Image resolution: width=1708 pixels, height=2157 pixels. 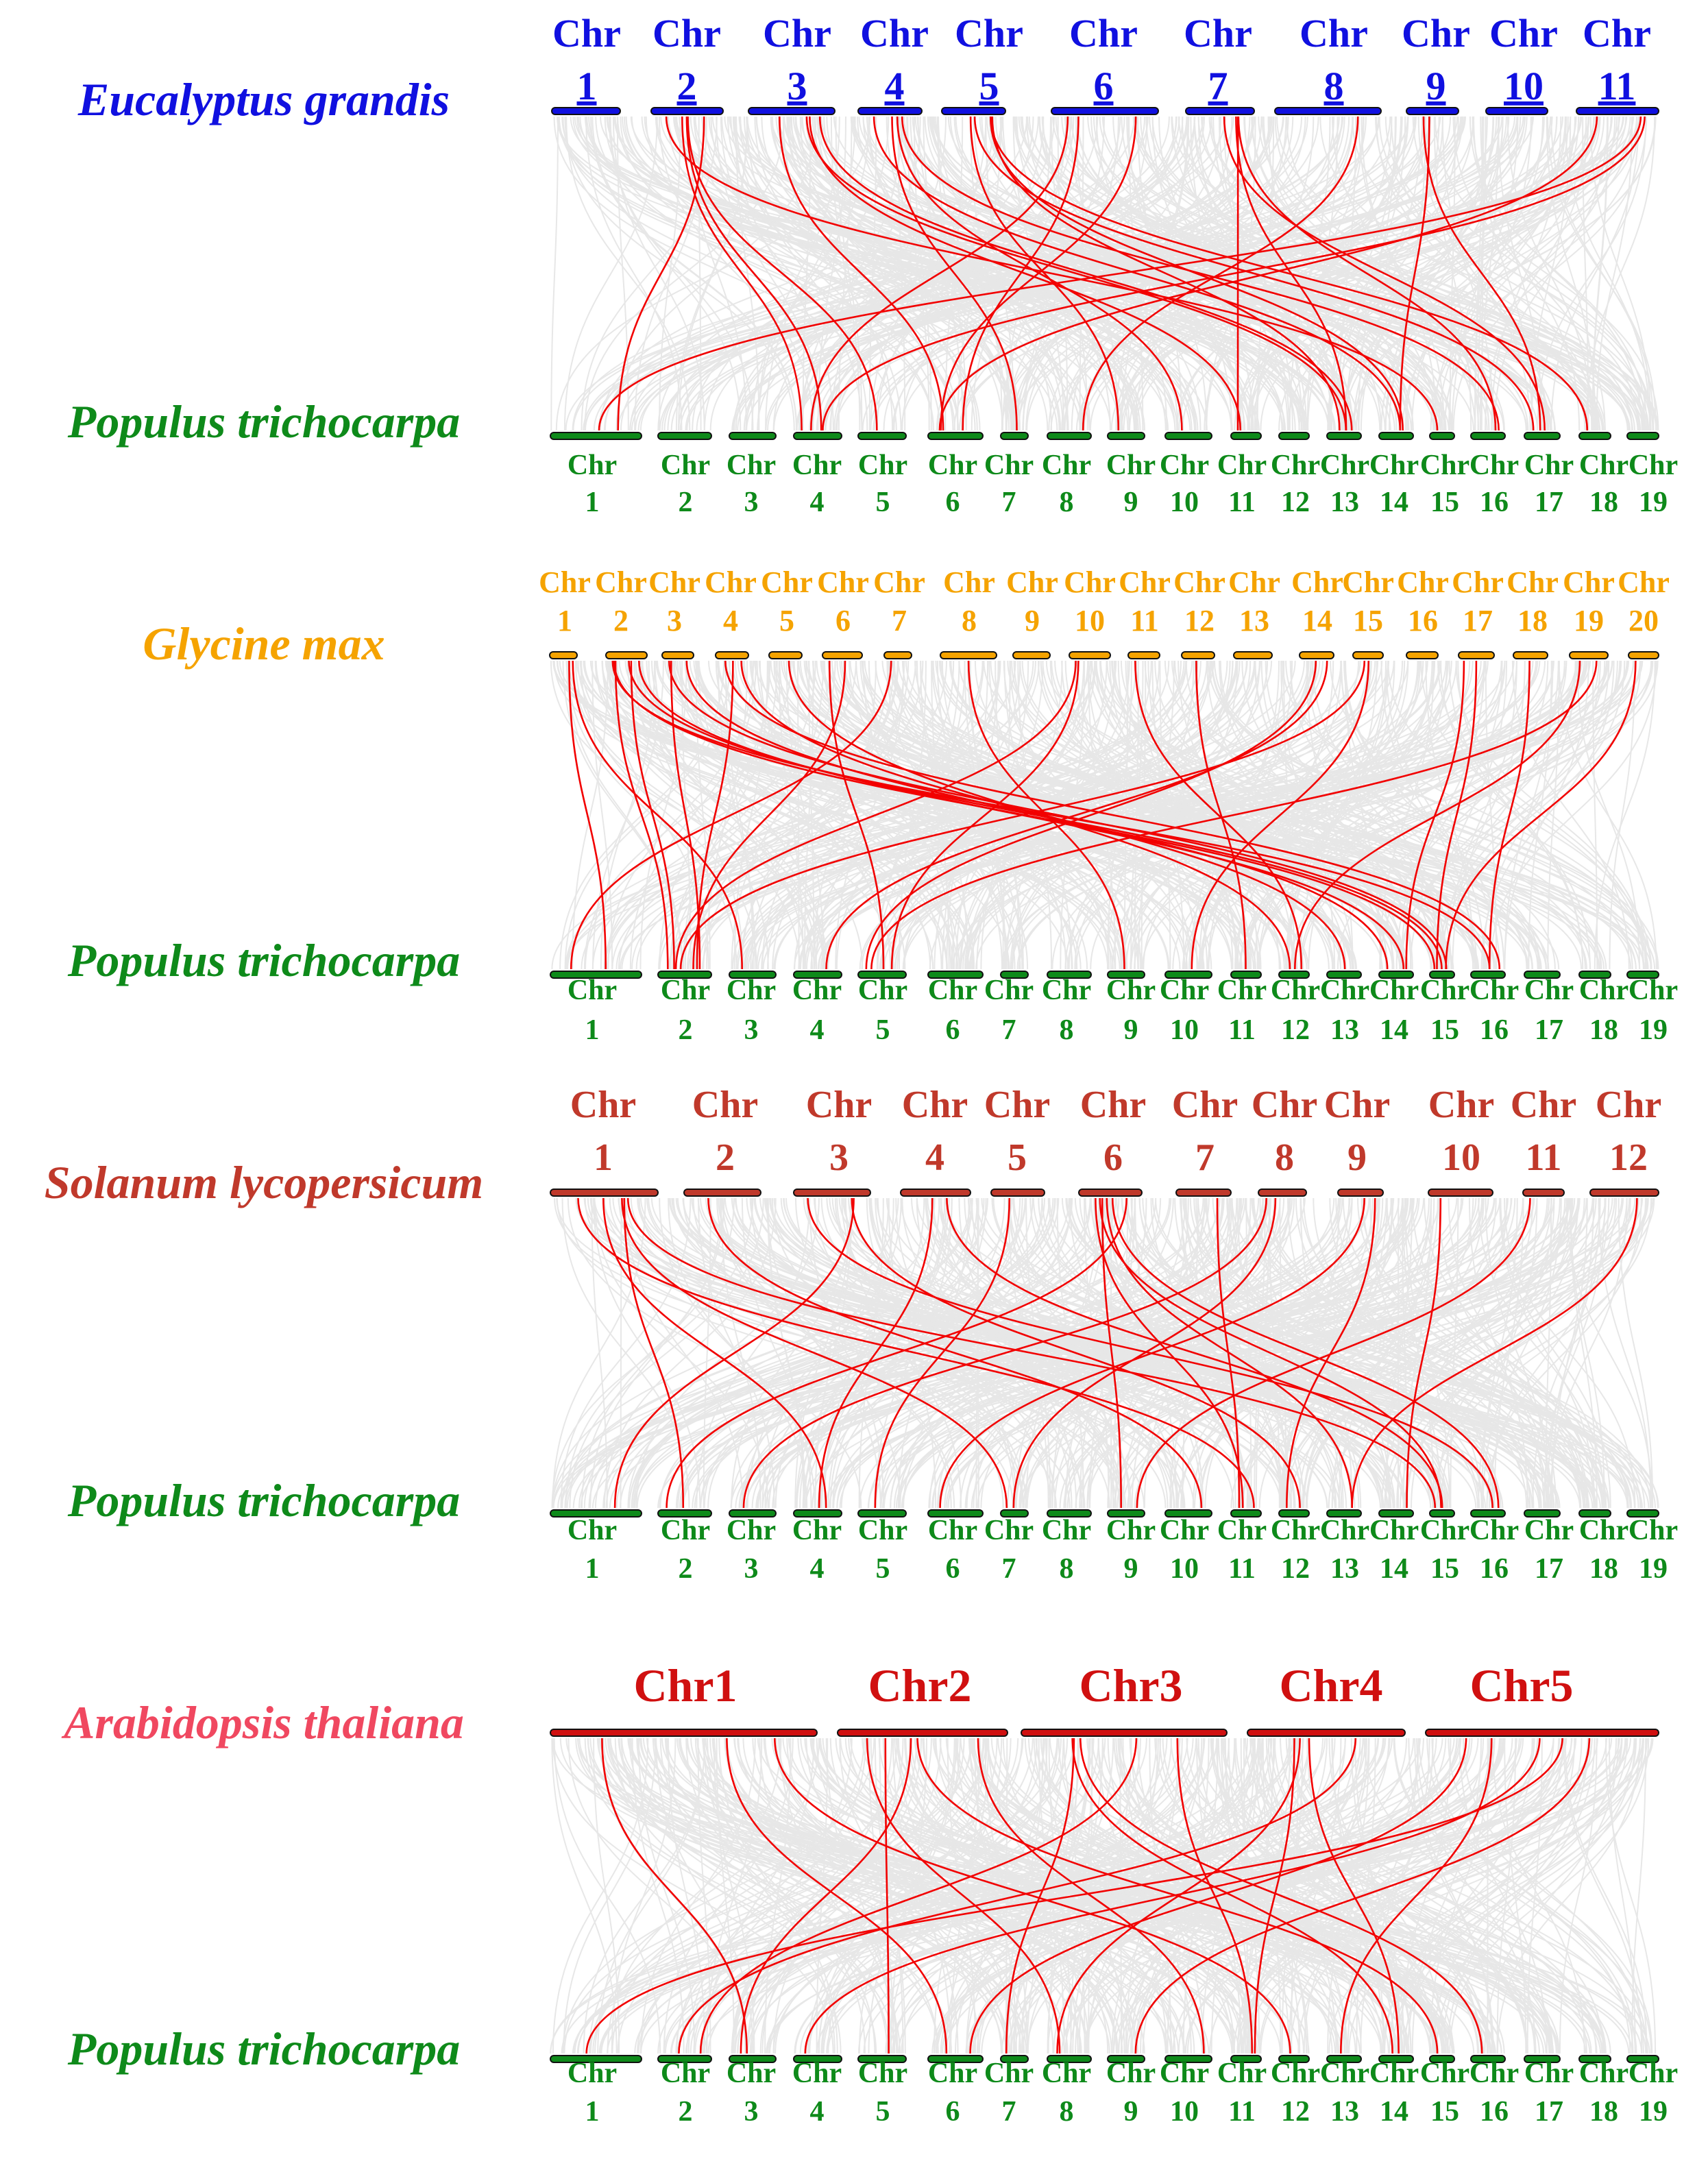 What do you see at coordinates (1603, 1569) in the screenshot?
I see `bottom-chromosome-number: 18` at bounding box center [1603, 1569].